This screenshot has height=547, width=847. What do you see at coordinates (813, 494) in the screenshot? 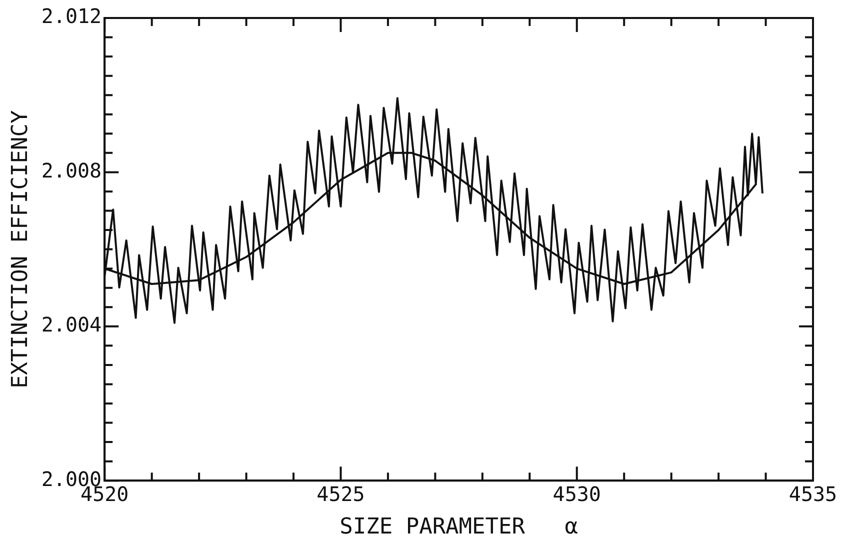
I see `x-tick-label: 4535` at bounding box center [813, 494].